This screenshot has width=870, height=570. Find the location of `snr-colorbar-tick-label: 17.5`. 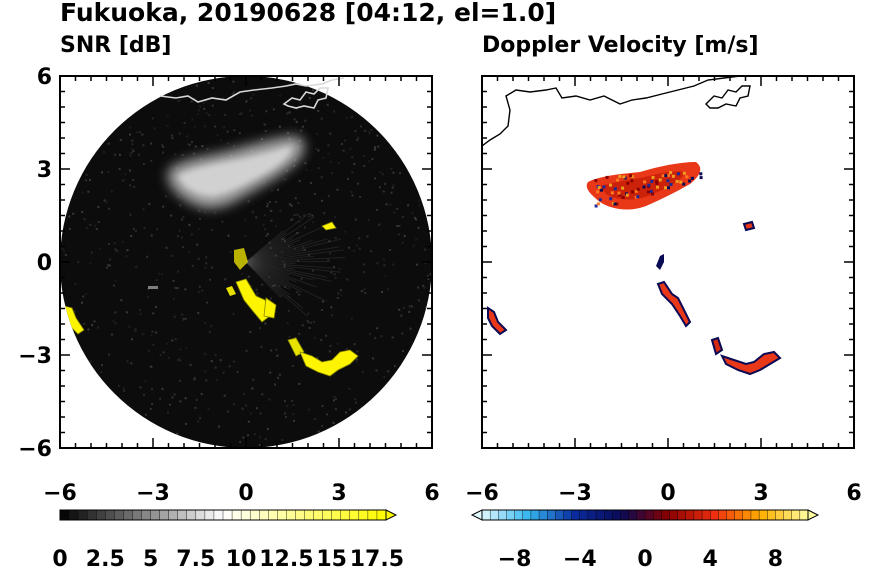

snr-colorbar-tick-label: 17.5 is located at coordinates (377, 558).